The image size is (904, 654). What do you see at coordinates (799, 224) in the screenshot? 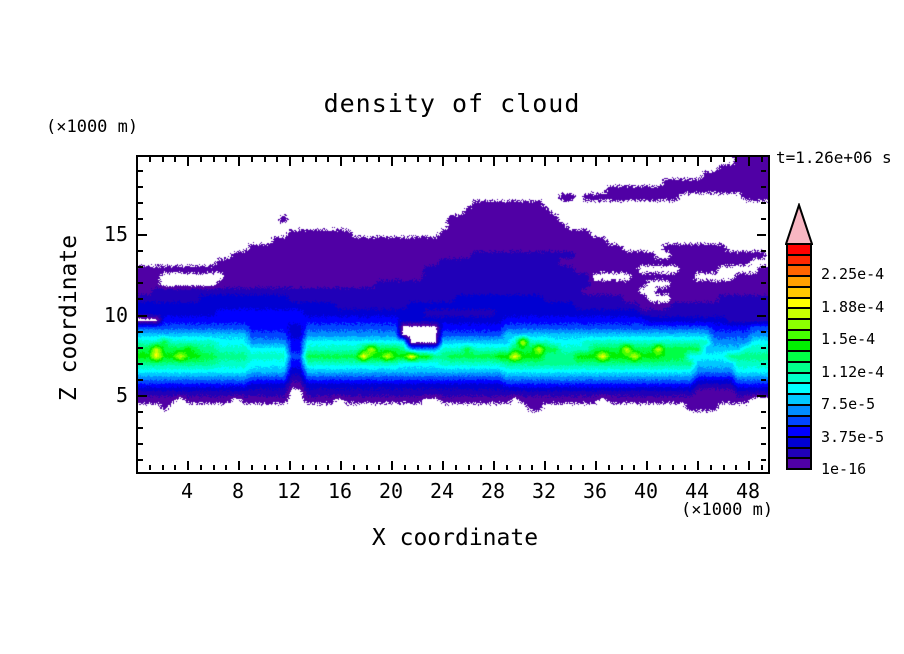
I see `colorbar-over-arrow` at bounding box center [799, 224].